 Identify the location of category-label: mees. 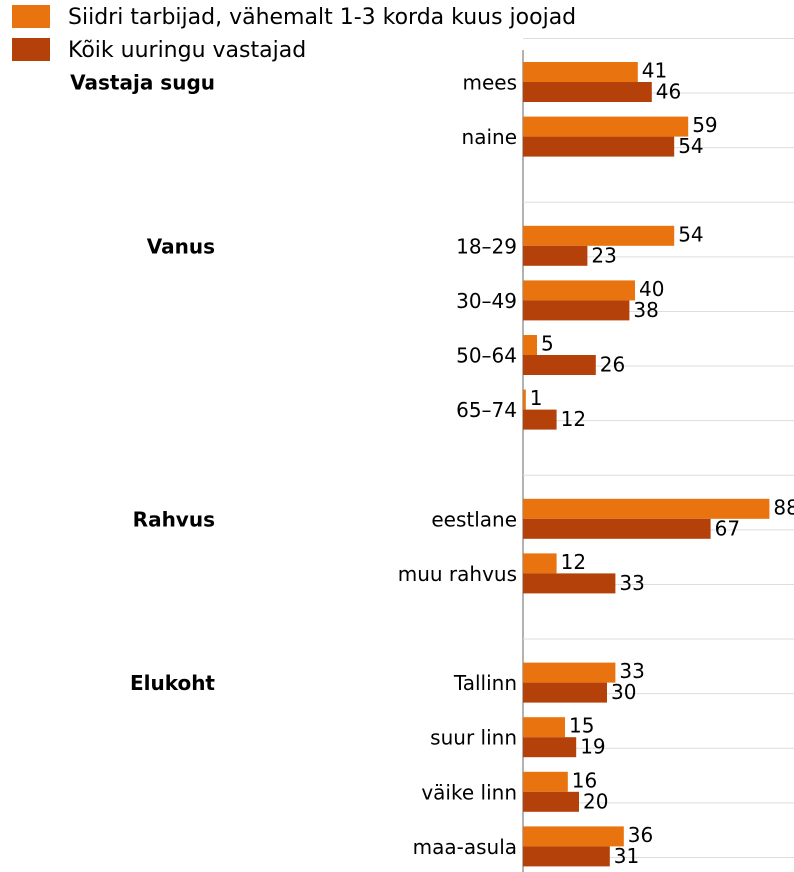
(489, 83).